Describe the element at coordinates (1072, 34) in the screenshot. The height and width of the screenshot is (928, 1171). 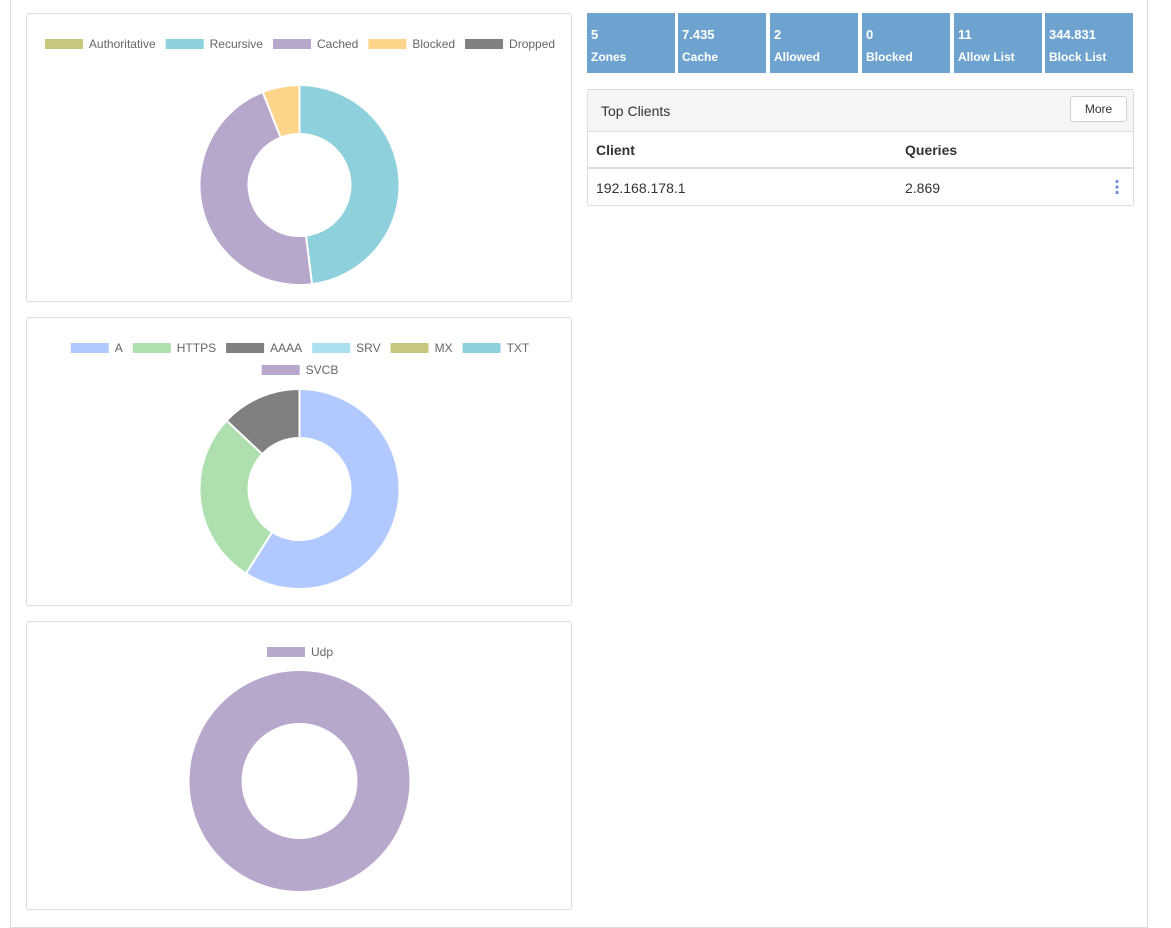
I see `stat-value: 344.831` at that location.